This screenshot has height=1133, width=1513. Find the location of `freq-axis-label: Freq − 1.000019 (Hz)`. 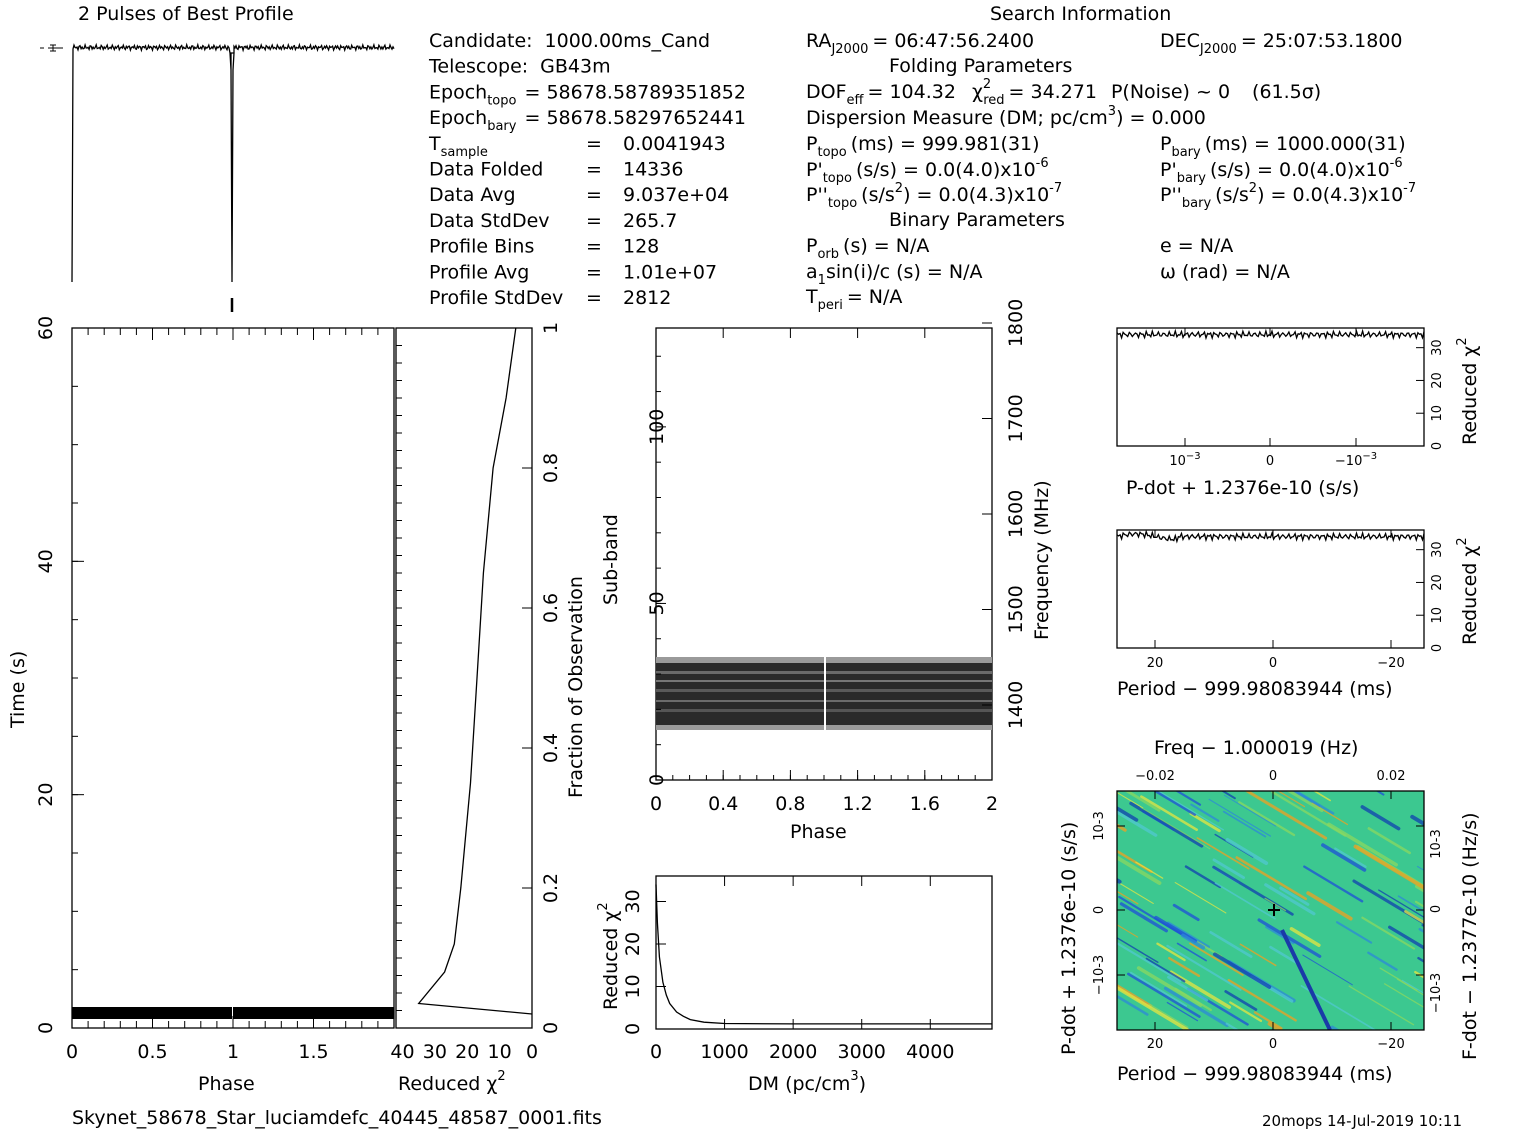

freq-axis-label: Freq − 1.000019 (Hz) is located at coordinates (1256, 748).